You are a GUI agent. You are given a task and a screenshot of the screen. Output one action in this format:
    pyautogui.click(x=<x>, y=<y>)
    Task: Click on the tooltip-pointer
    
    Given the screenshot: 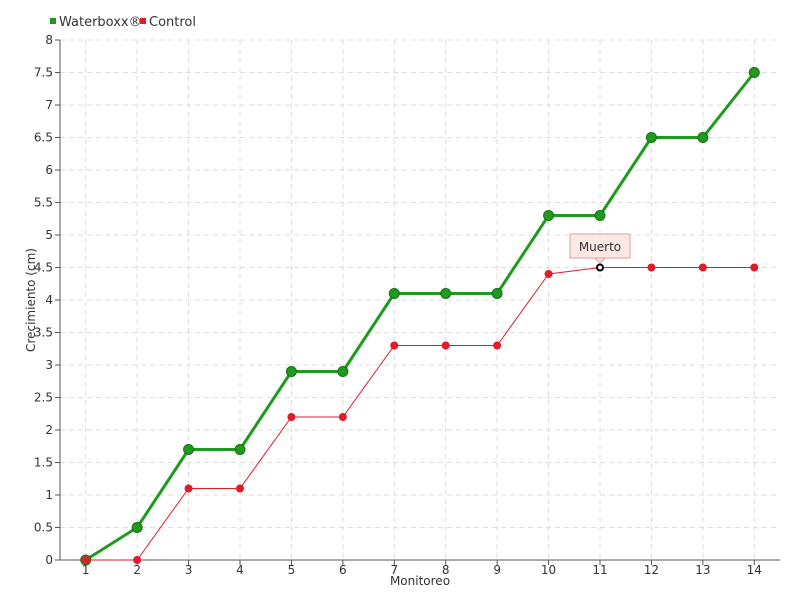 What is the action you would take?
    pyautogui.click(x=600, y=260)
    